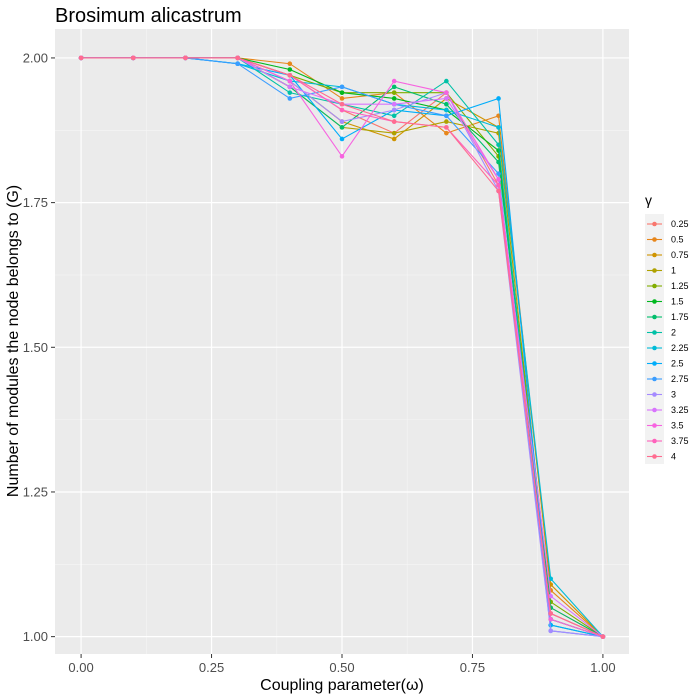  Describe the element at coordinates (665, 364) in the screenshot. I see `legend-item: 2.5` at that location.